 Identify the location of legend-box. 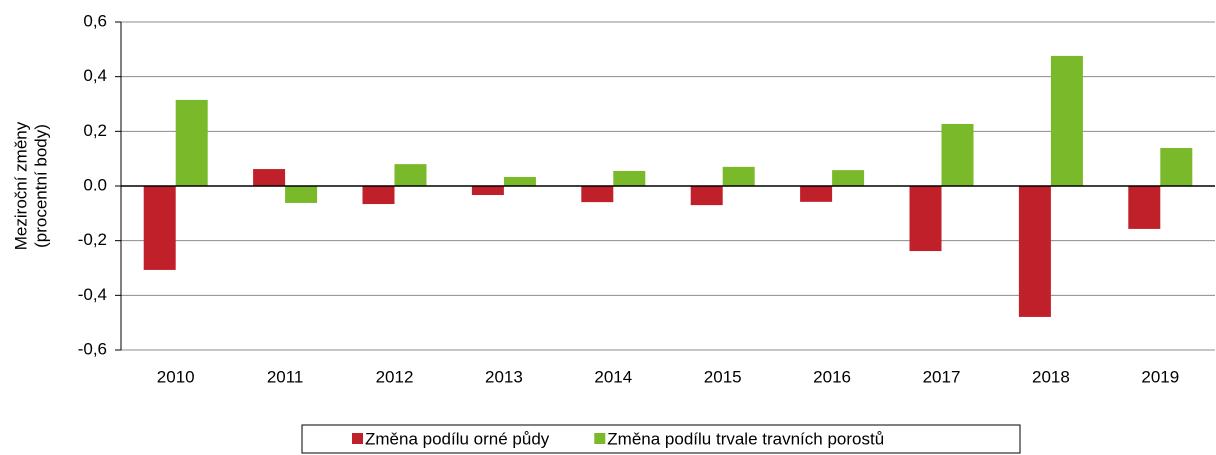
(661, 439).